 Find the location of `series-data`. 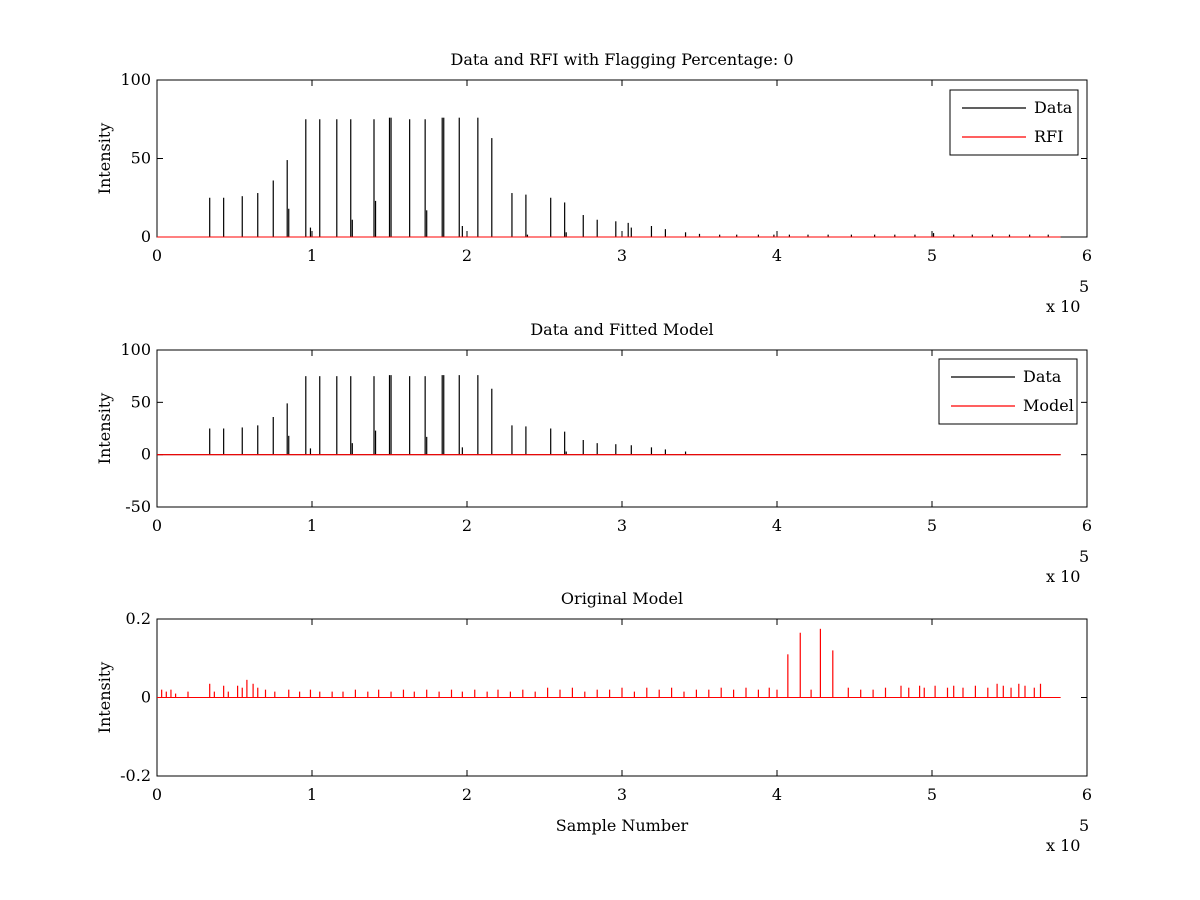

series-data is located at coordinates (609, 415).